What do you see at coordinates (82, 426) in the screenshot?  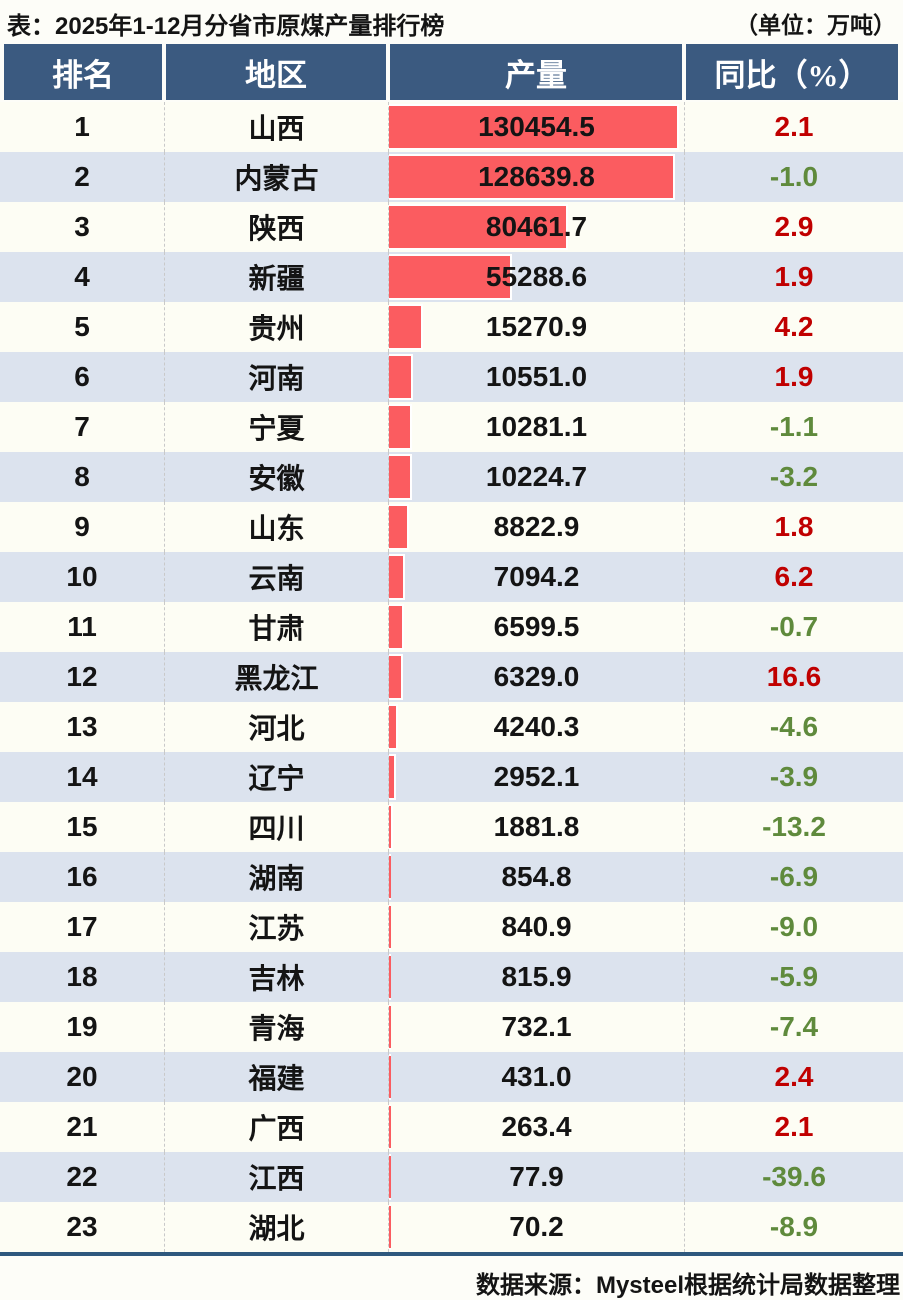 I see `rank-cell: 7` at bounding box center [82, 426].